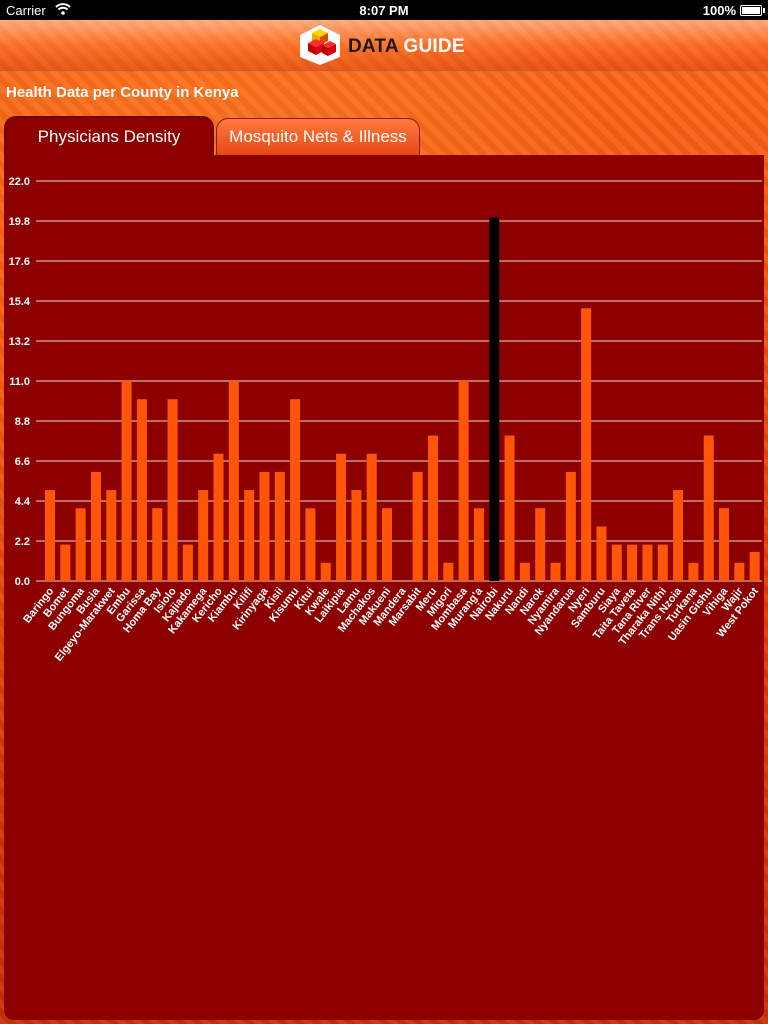  I want to click on bar-mombasa, so click(463, 481).